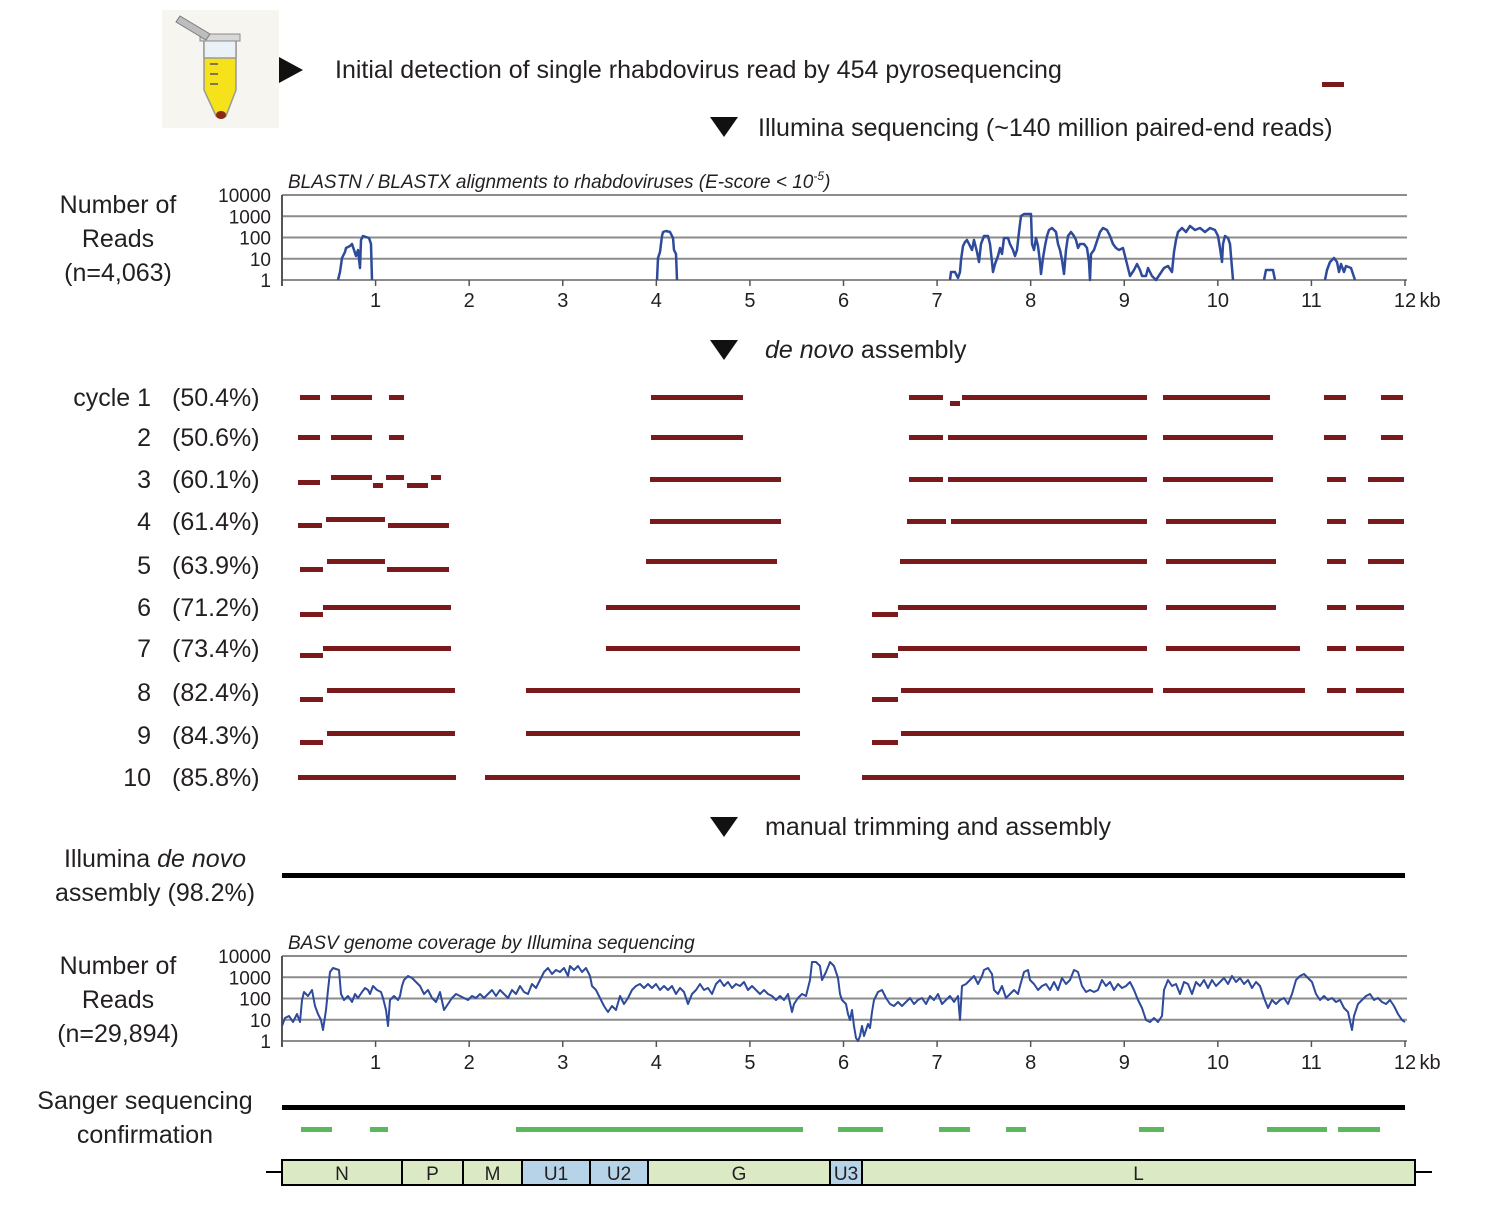 The image size is (1499, 1206). Describe the element at coordinates (250, 217) in the screenshot. I see `y-tick-label: 1000` at that location.